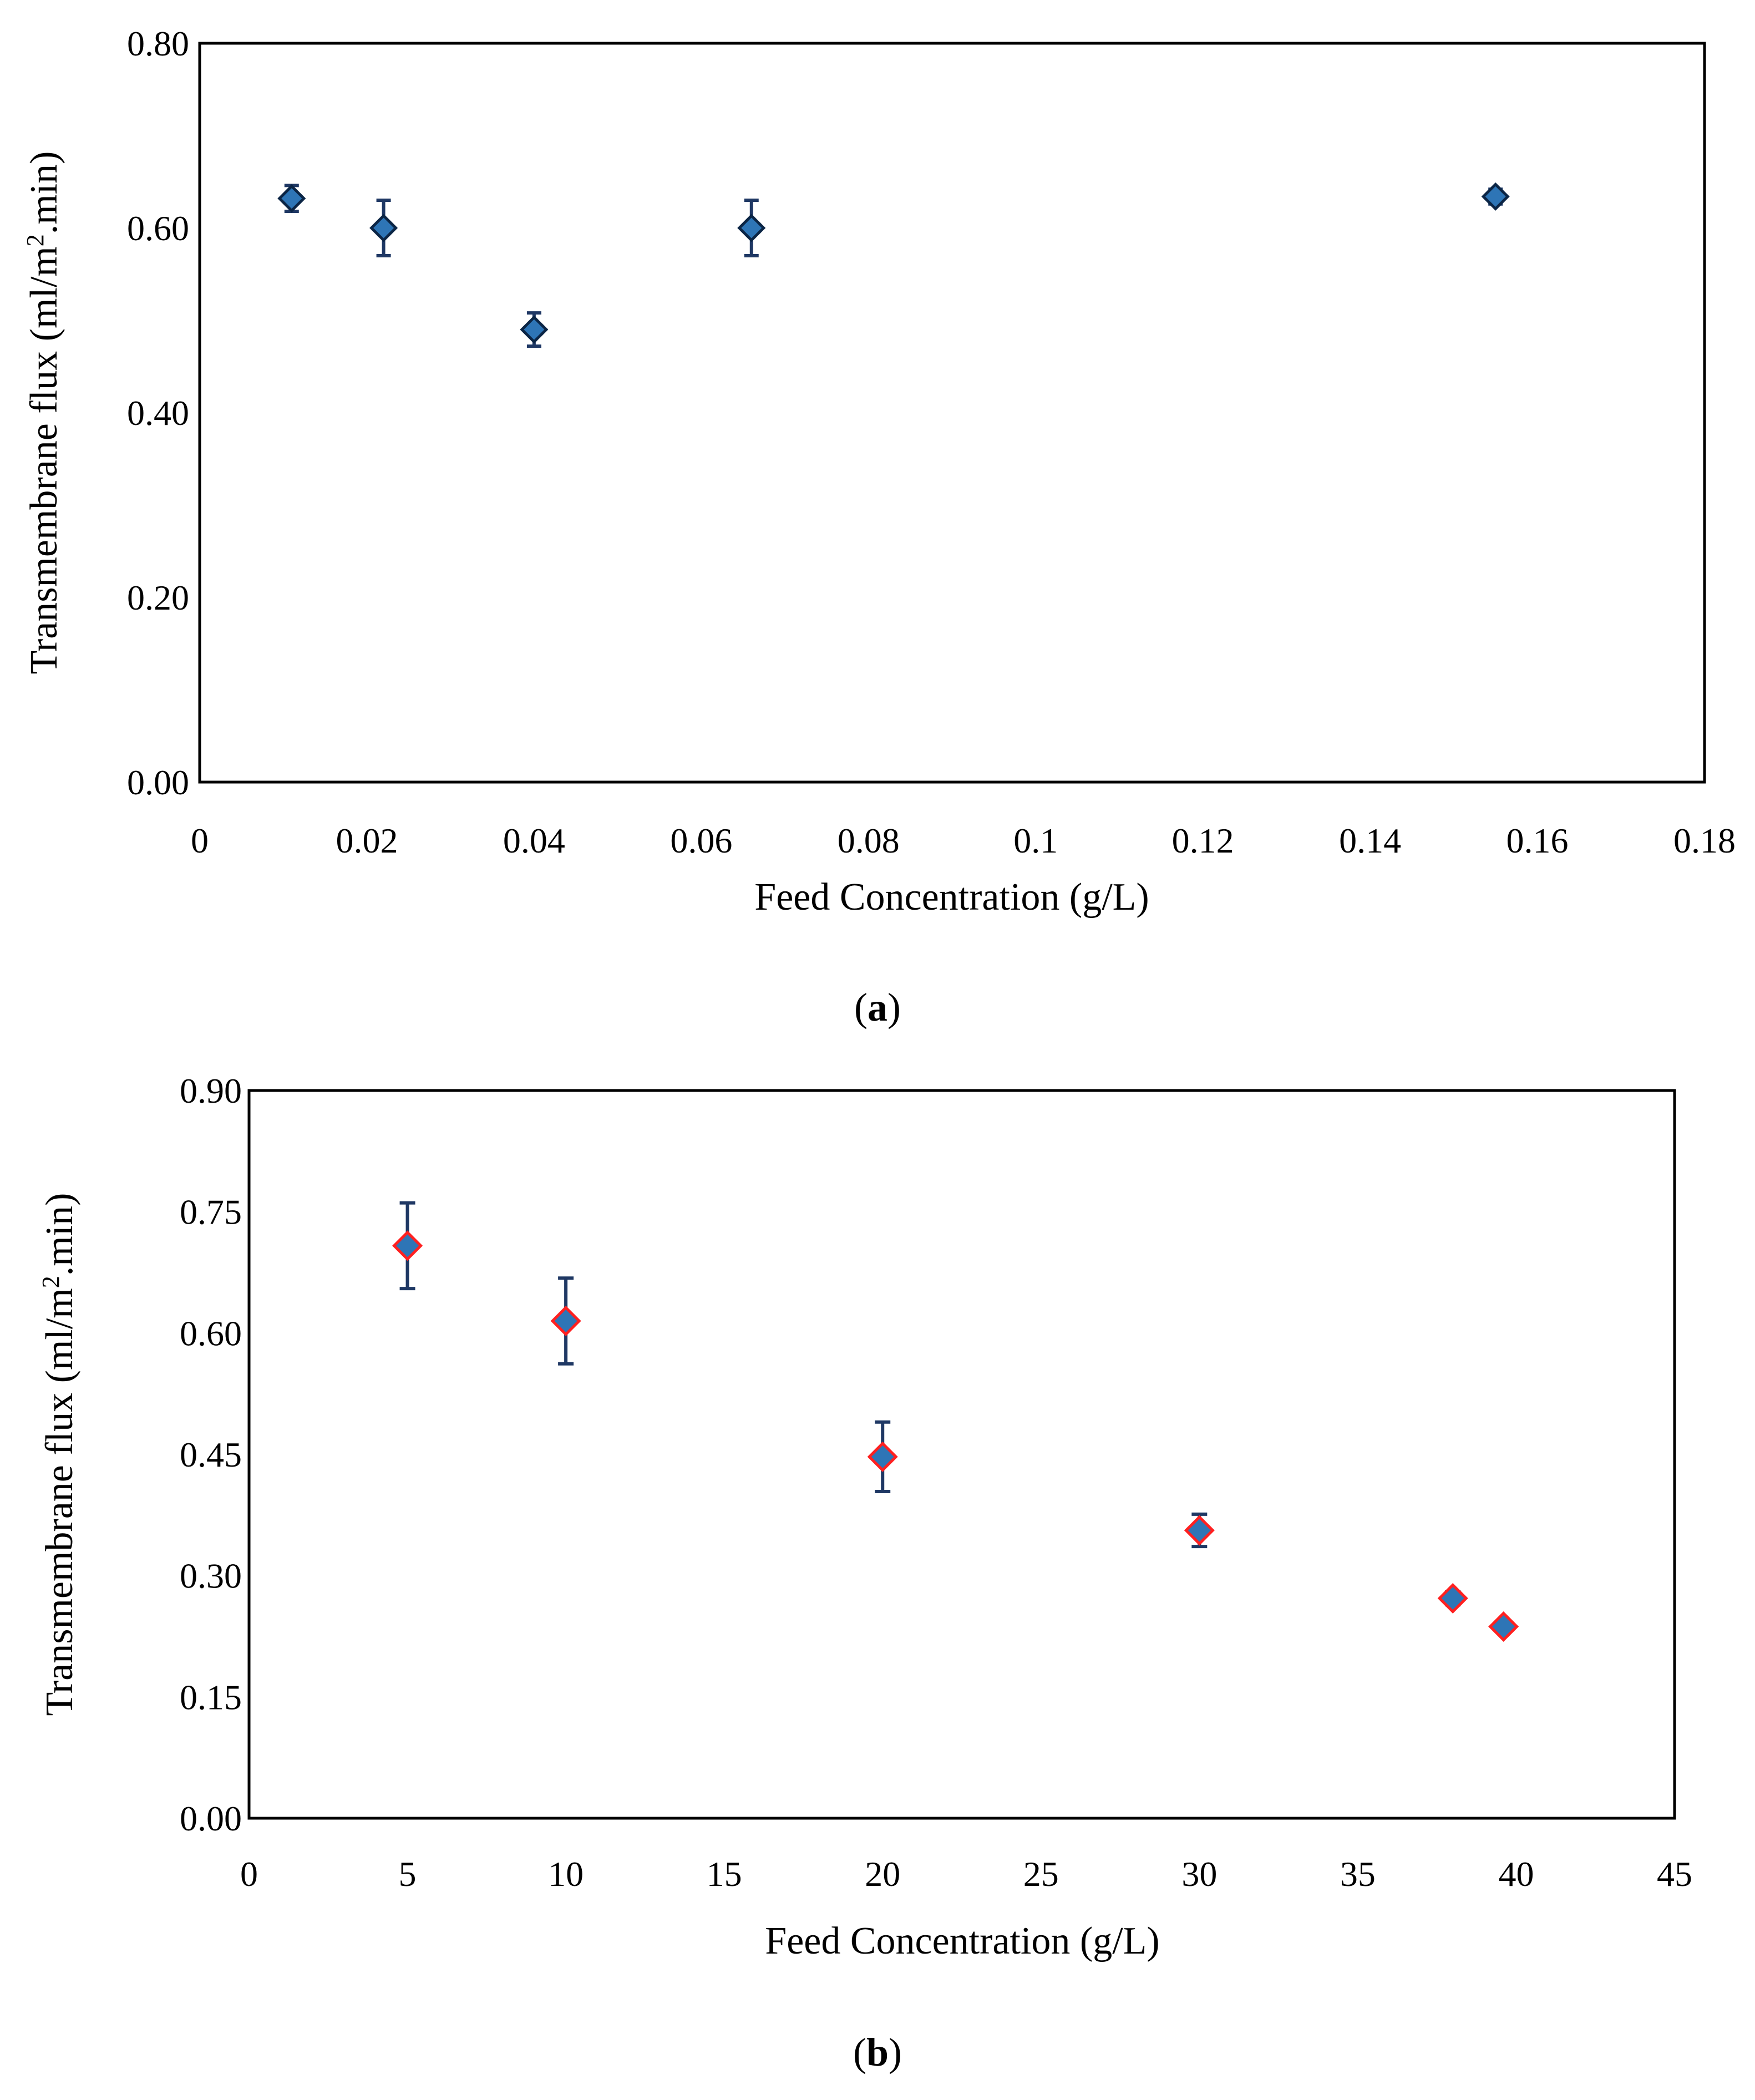 The height and width of the screenshot is (2100, 1755). What do you see at coordinates (59, 1454) in the screenshot?
I see `y-axis-label-b: Transmembrane flux (ml/m2.min)` at bounding box center [59, 1454].